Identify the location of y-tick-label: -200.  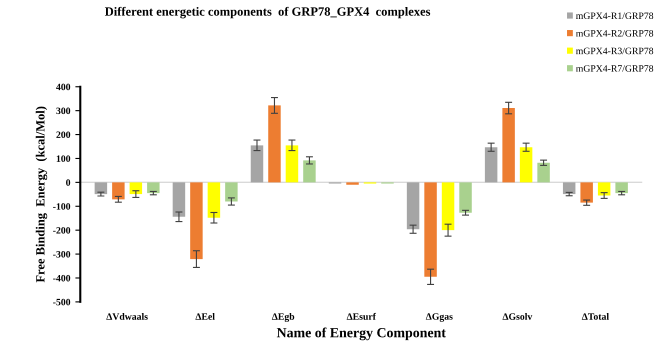
(61, 230).